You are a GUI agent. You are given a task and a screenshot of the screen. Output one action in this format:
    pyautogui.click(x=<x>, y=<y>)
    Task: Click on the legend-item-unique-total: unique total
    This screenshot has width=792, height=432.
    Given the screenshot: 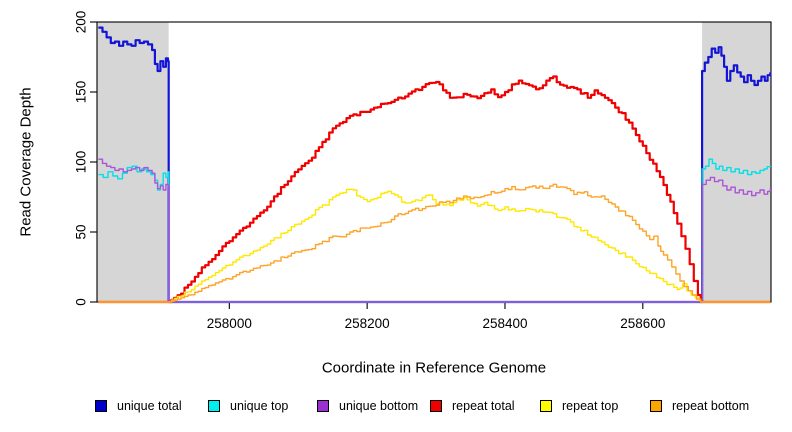 What is the action you would take?
    pyautogui.click(x=138, y=406)
    